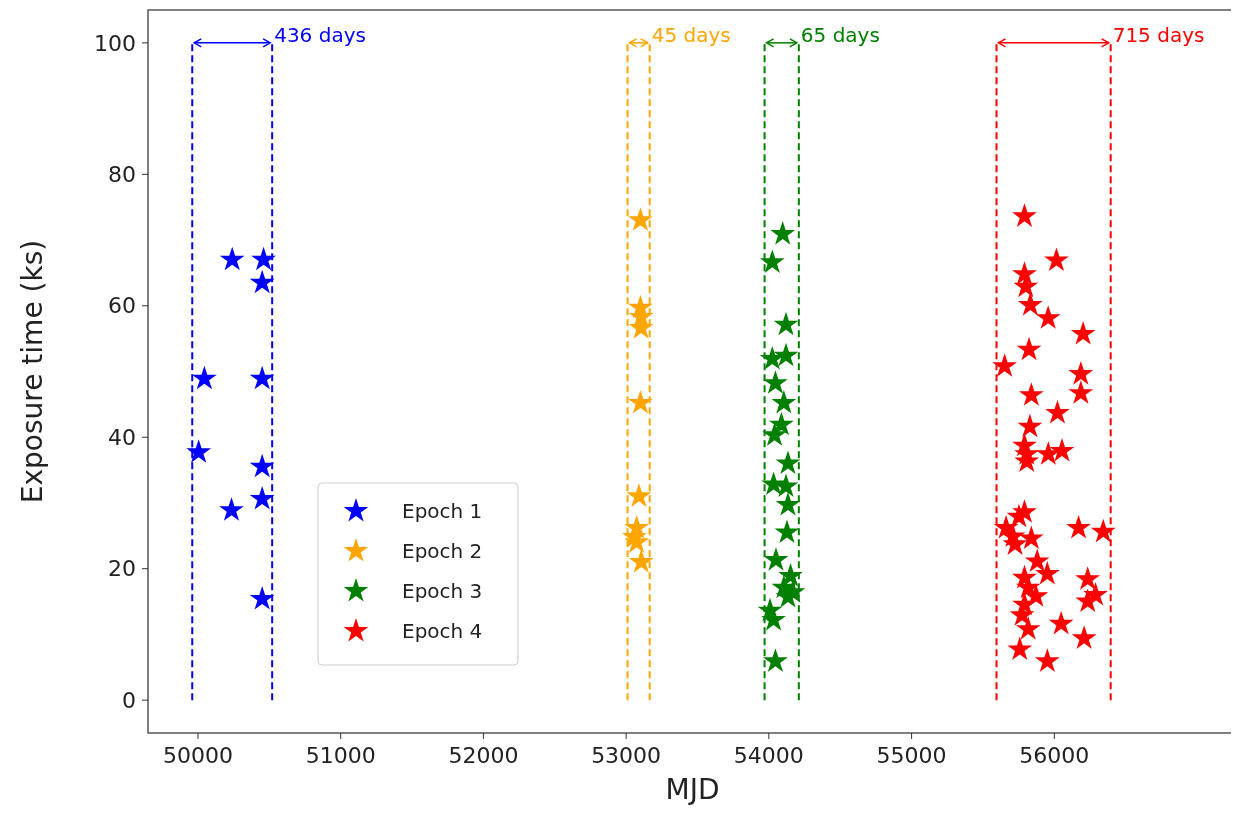 The image size is (1239, 820). Describe the element at coordinates (691, 34) in the screenshot. I see `annotation: 45 days` at that location.